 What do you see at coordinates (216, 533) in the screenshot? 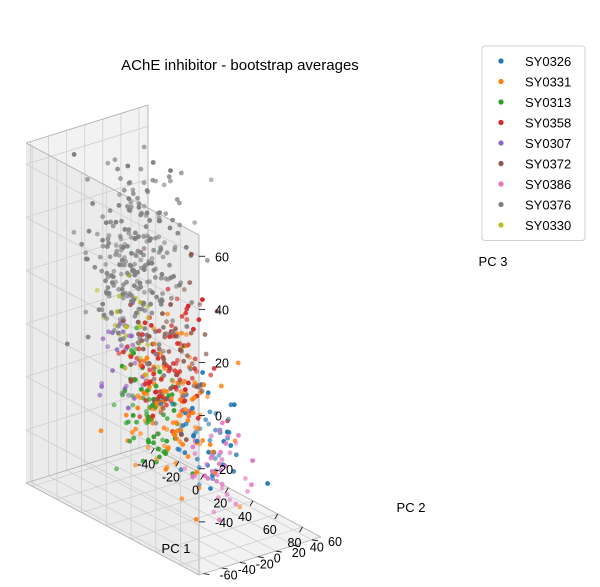
I see `grid-line-x` at bounding box center [216, 533].